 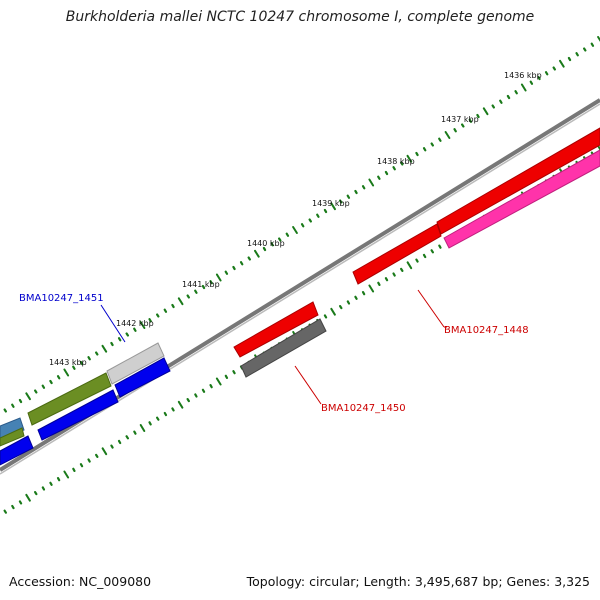 I want to click on cds-feature-lightgray, so click(x=135, y=363).